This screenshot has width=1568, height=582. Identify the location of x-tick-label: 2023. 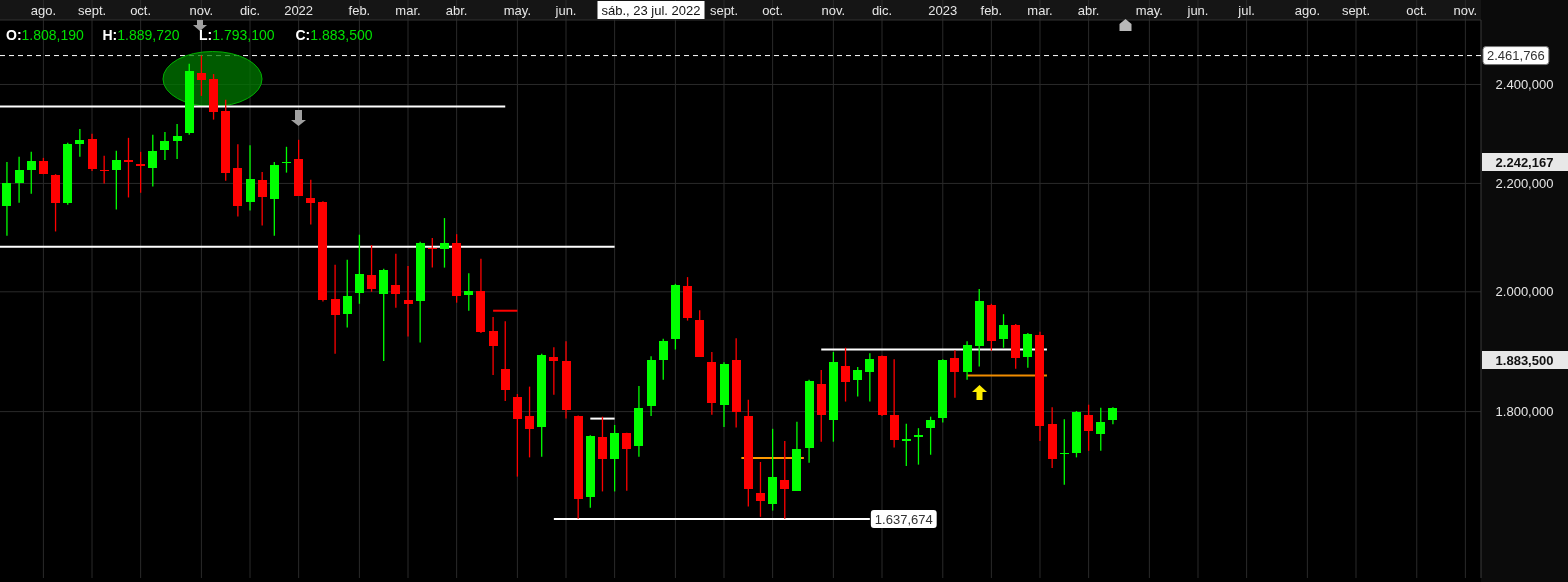
(943, 10).